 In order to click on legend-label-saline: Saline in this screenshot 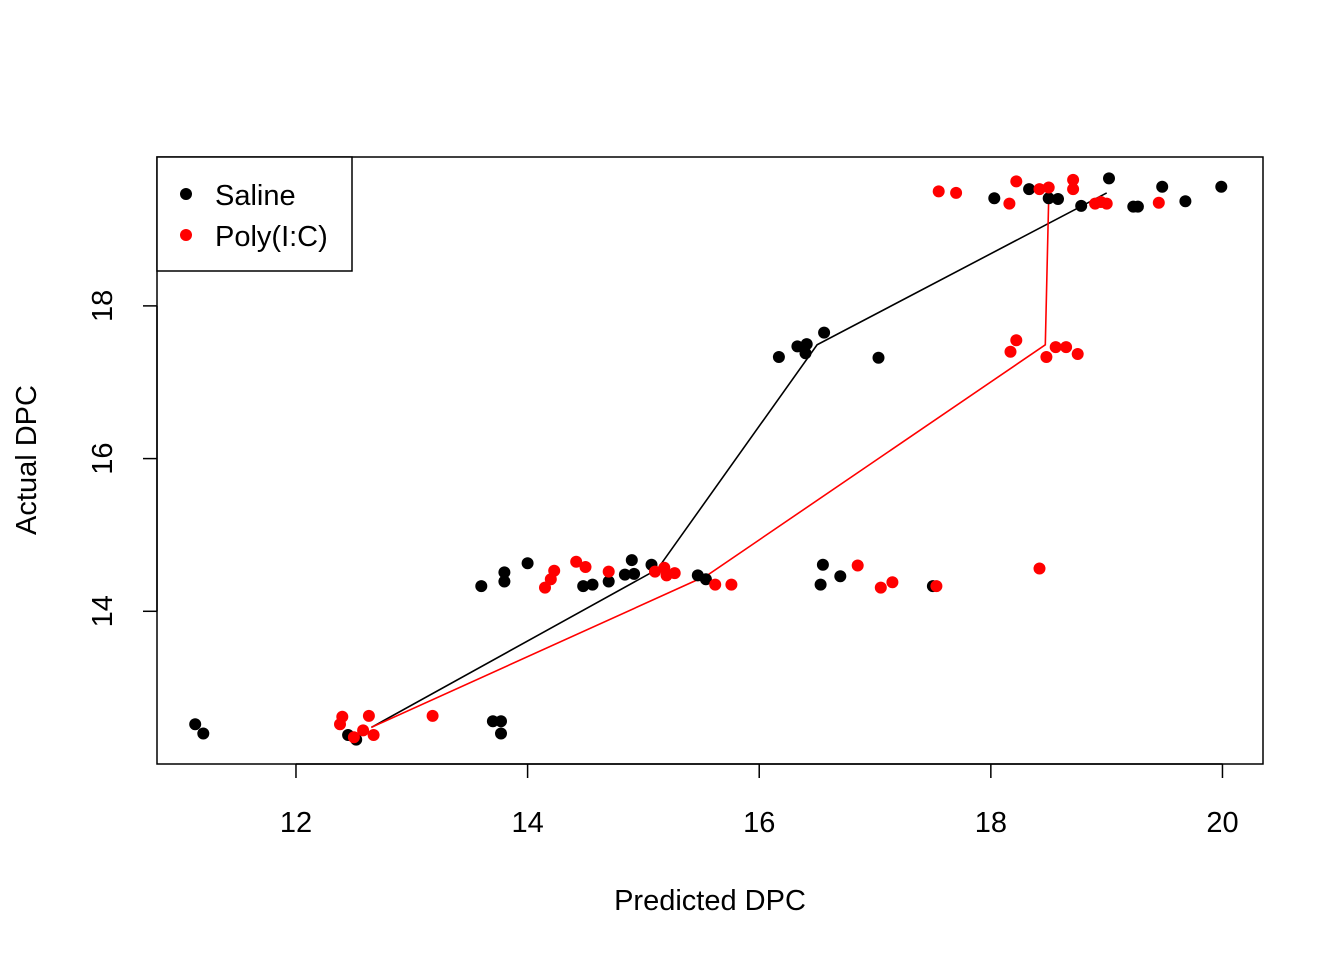, I will do `click(255, 196)`.